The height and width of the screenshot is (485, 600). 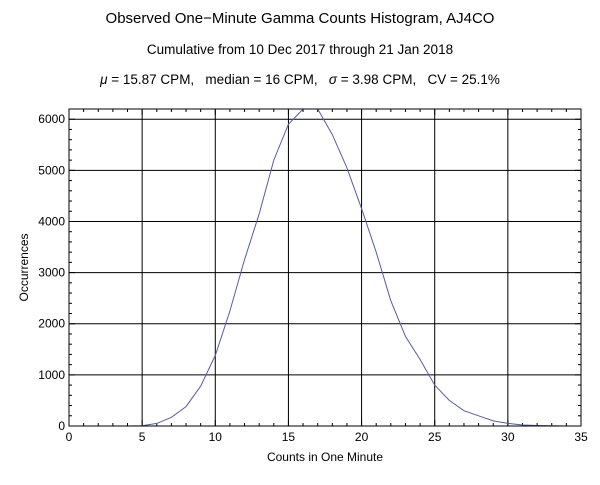 I want to click on y-tick-label: 0, so click(x=61, y=426).